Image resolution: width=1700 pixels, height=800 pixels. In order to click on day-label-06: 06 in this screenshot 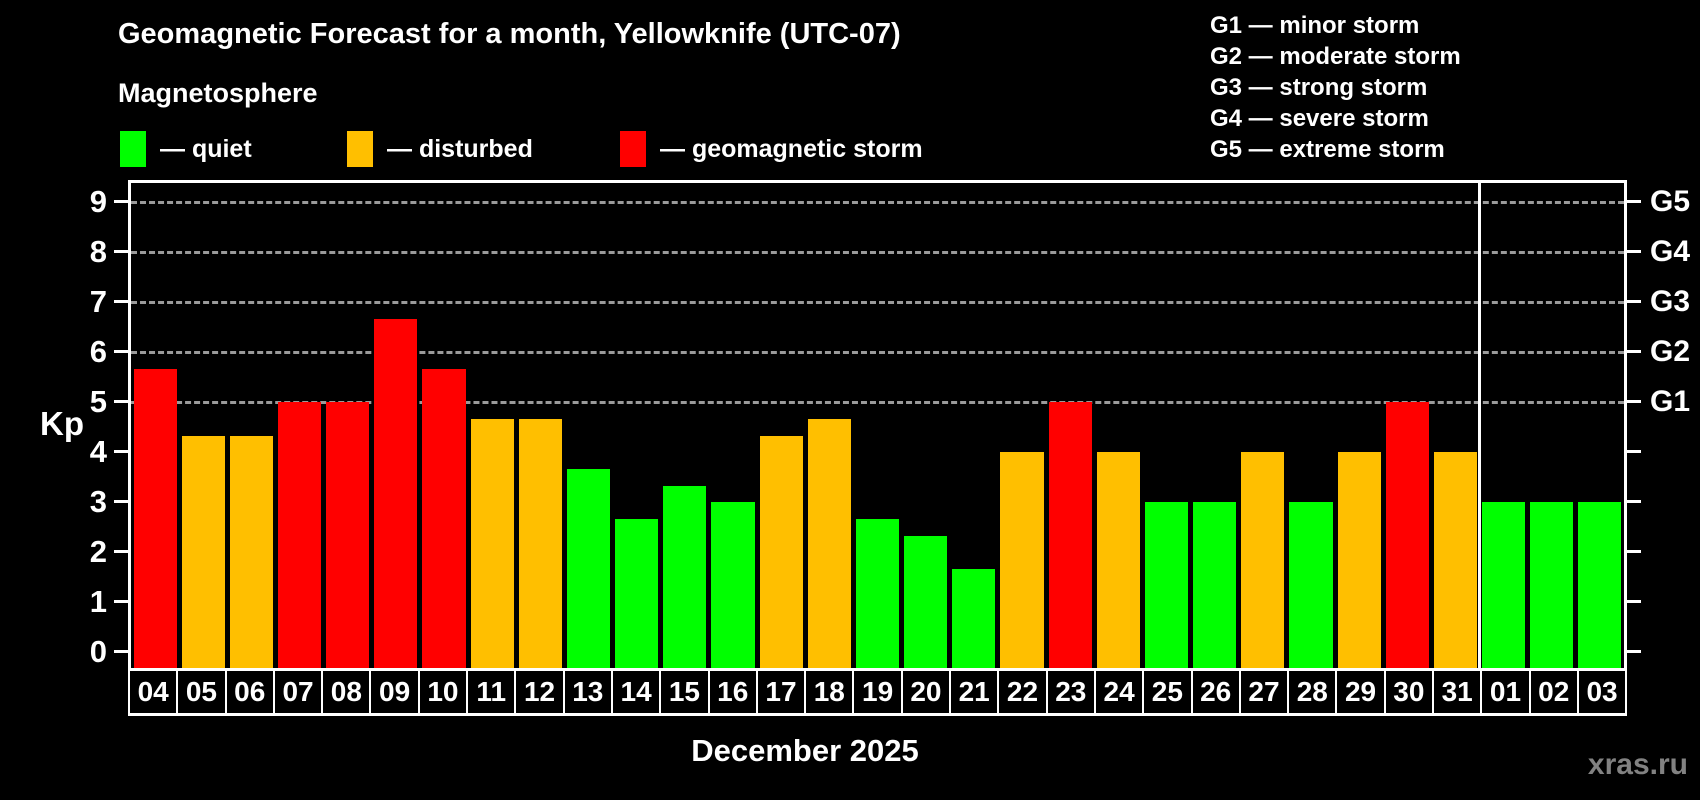, I will do `click(248, 691)`.